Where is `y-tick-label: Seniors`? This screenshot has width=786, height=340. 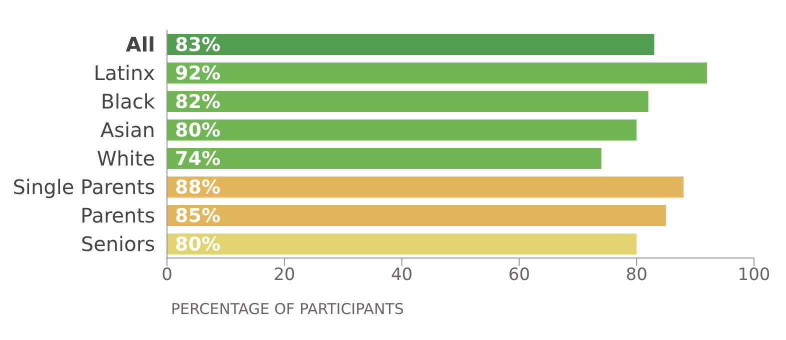
y-tick-label: Seniors is located at coordinates (117, 244).